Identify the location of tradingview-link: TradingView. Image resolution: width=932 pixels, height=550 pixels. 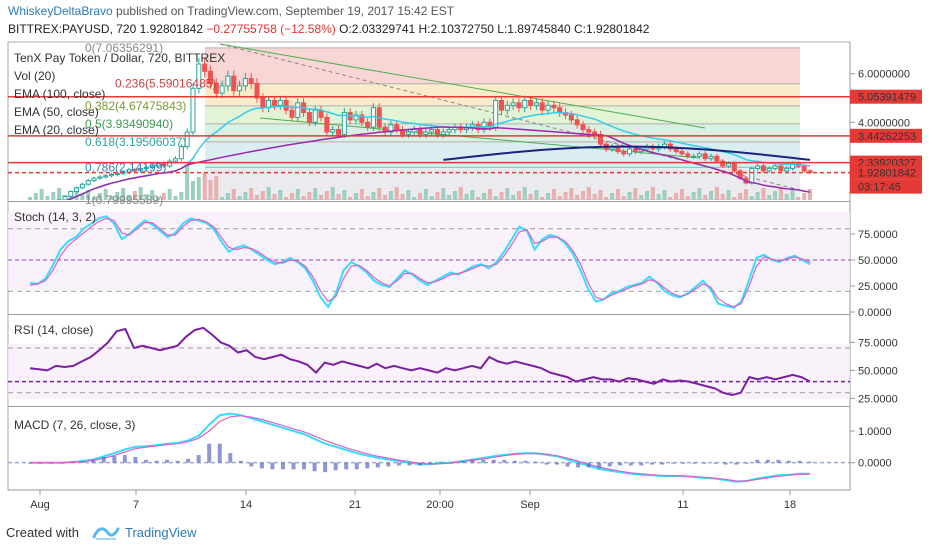
(161, 532).